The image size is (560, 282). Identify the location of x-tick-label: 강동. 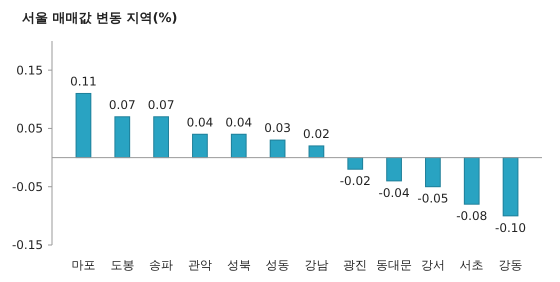
(510, 265).